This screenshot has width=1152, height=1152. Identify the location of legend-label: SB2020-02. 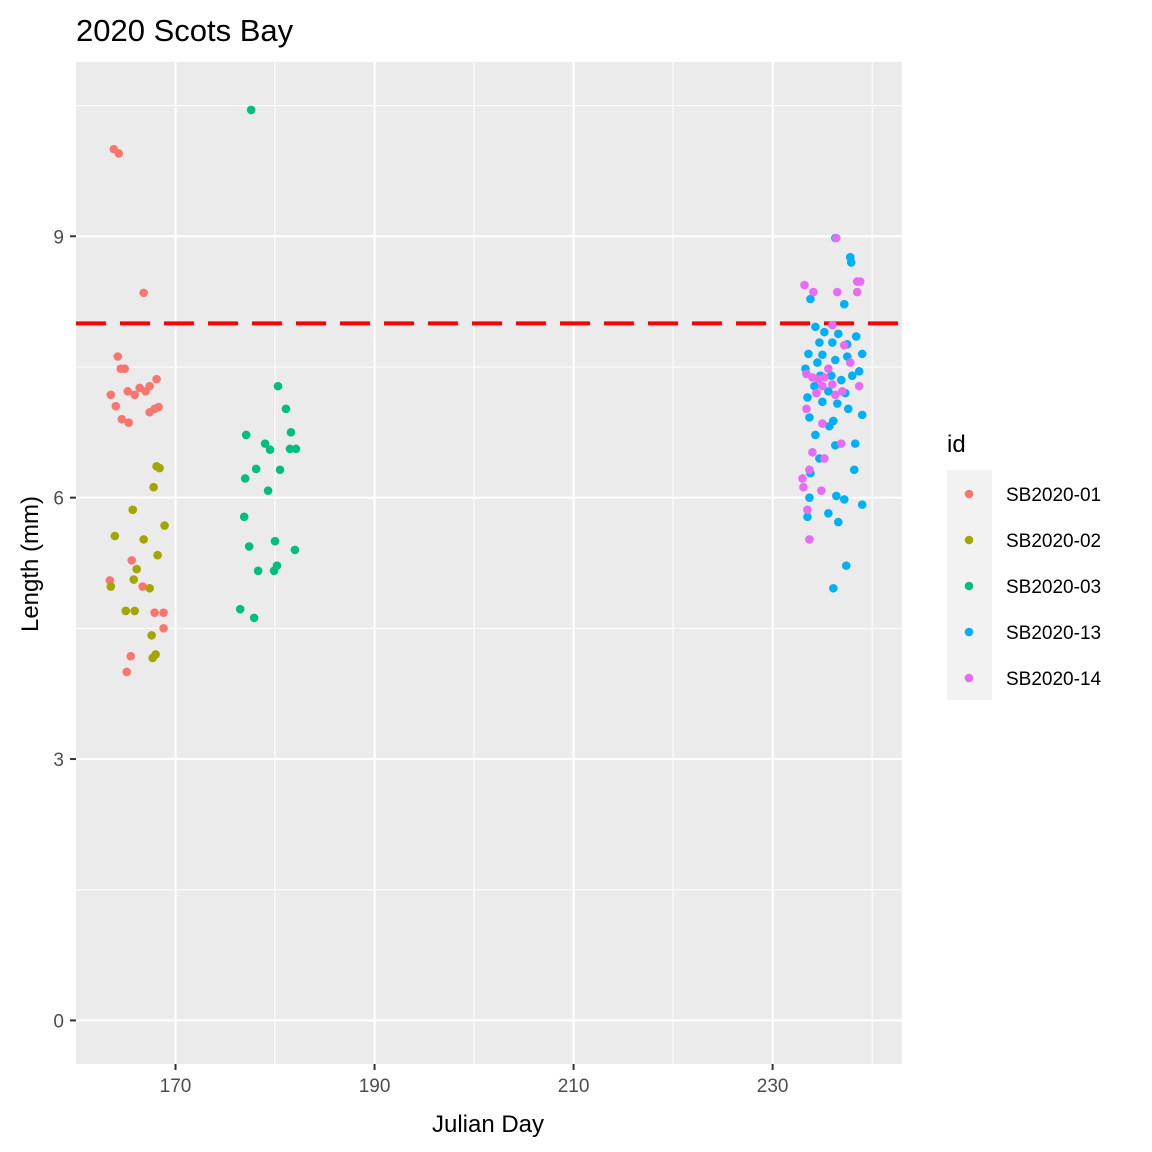
(1053, 541).